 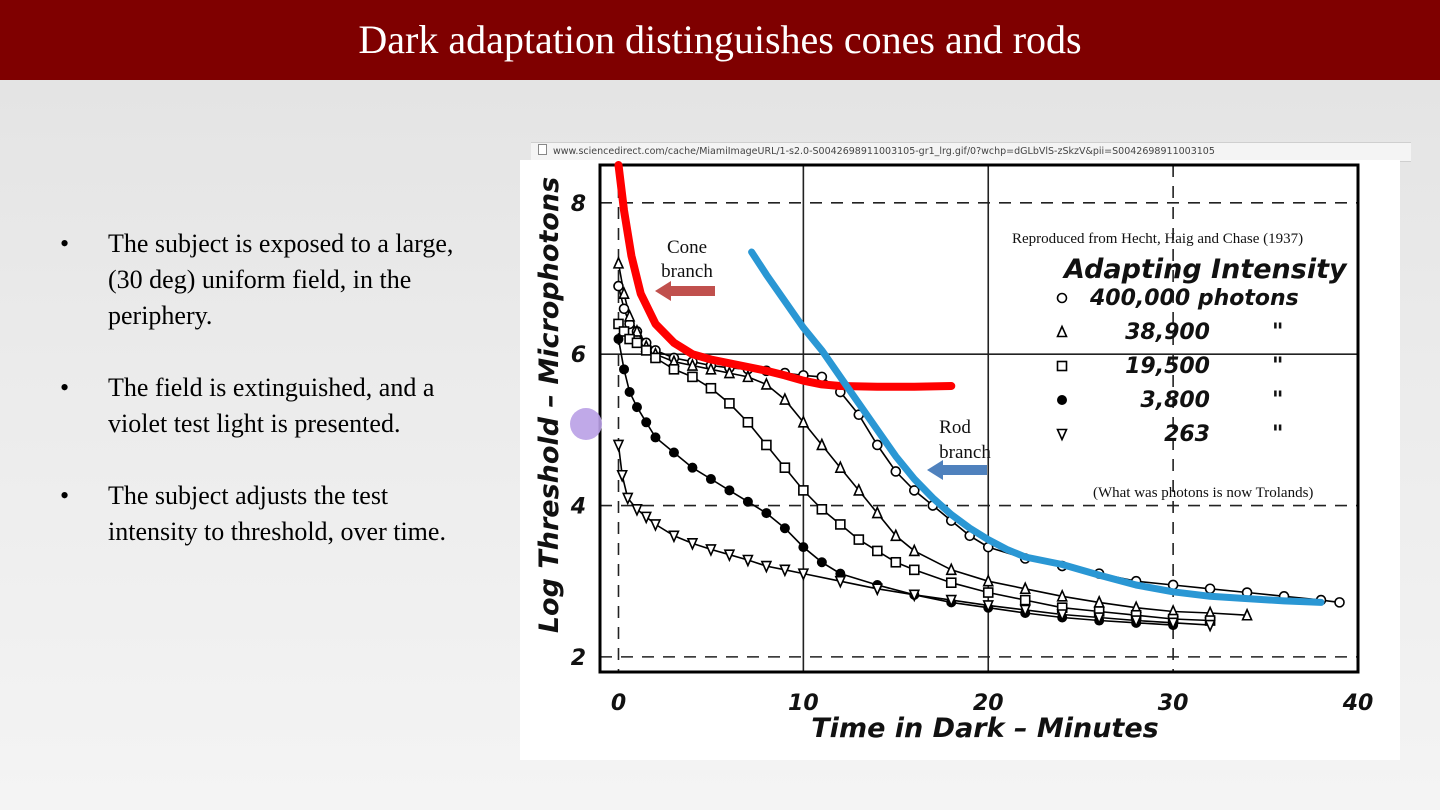 I want to click on x-tick-label: 10, so click(x=803, y=703).